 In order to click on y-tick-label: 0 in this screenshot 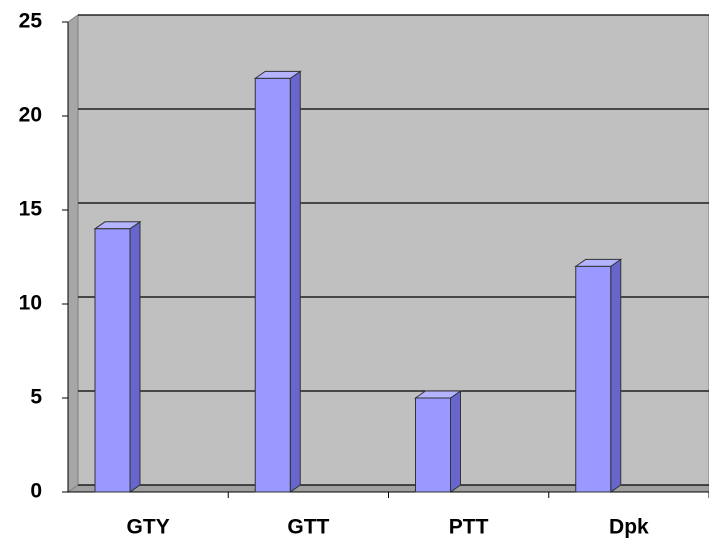, I will do `click(36, 491)`.